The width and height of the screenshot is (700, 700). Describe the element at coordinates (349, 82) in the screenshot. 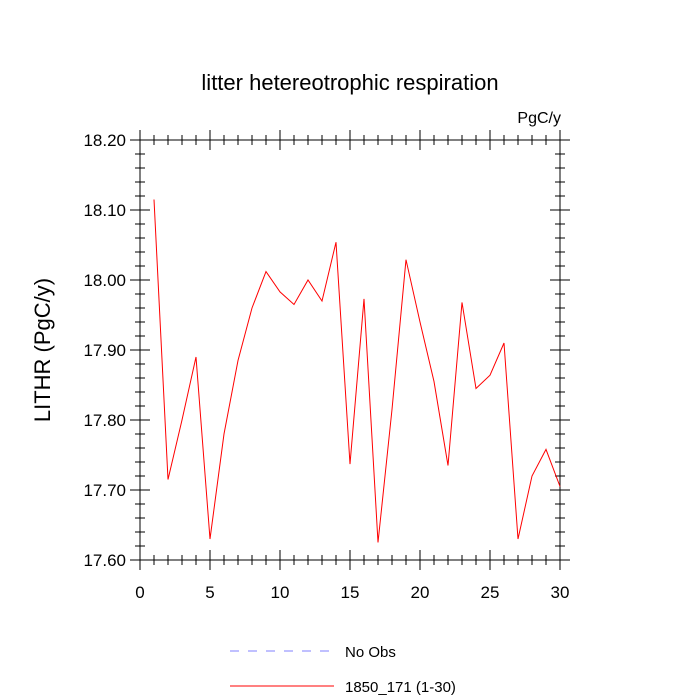

I see `chart-title: litter hetereotrophic respiration` at that location.